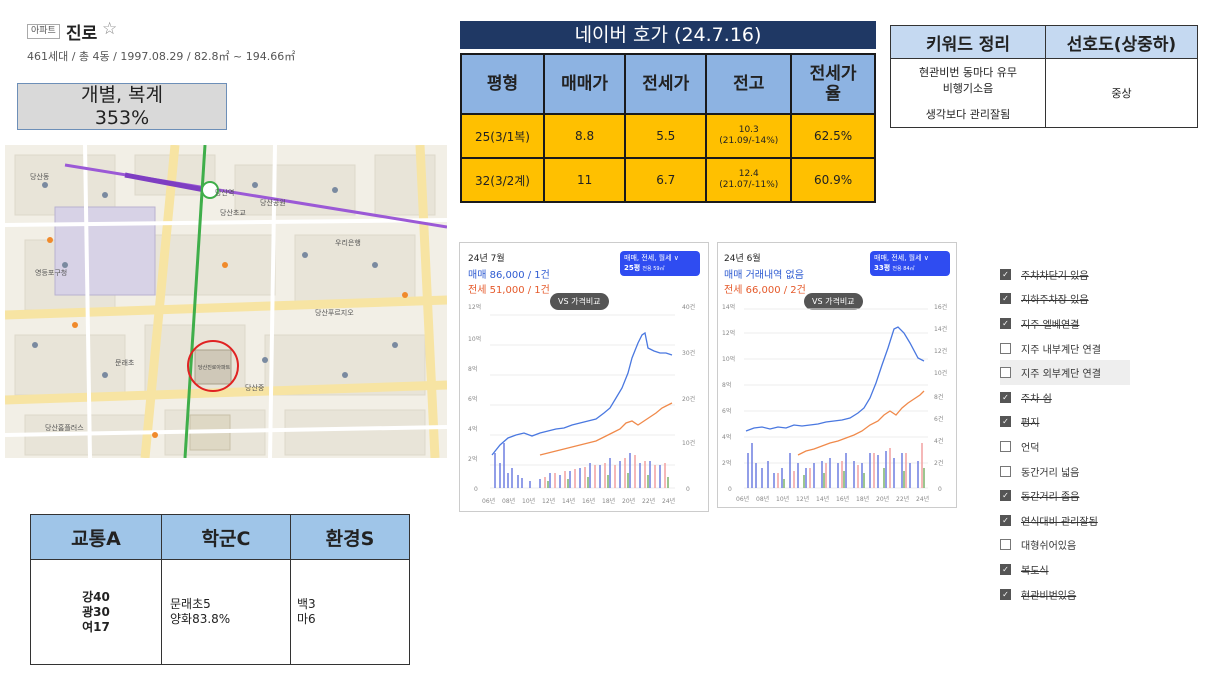 The width and height of the screenshot is (1216, 684). I want to click on chart-date: 24년 7월, so click(486, 259).